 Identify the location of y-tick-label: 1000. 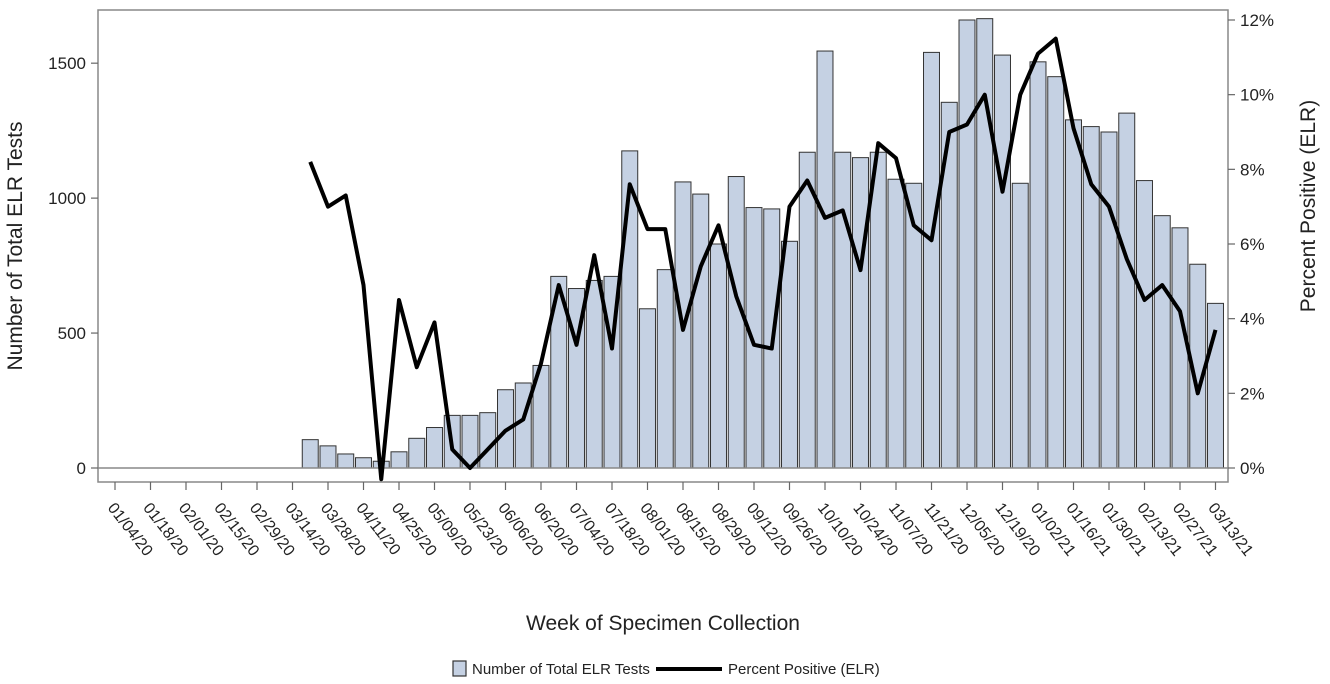
(67, 198).